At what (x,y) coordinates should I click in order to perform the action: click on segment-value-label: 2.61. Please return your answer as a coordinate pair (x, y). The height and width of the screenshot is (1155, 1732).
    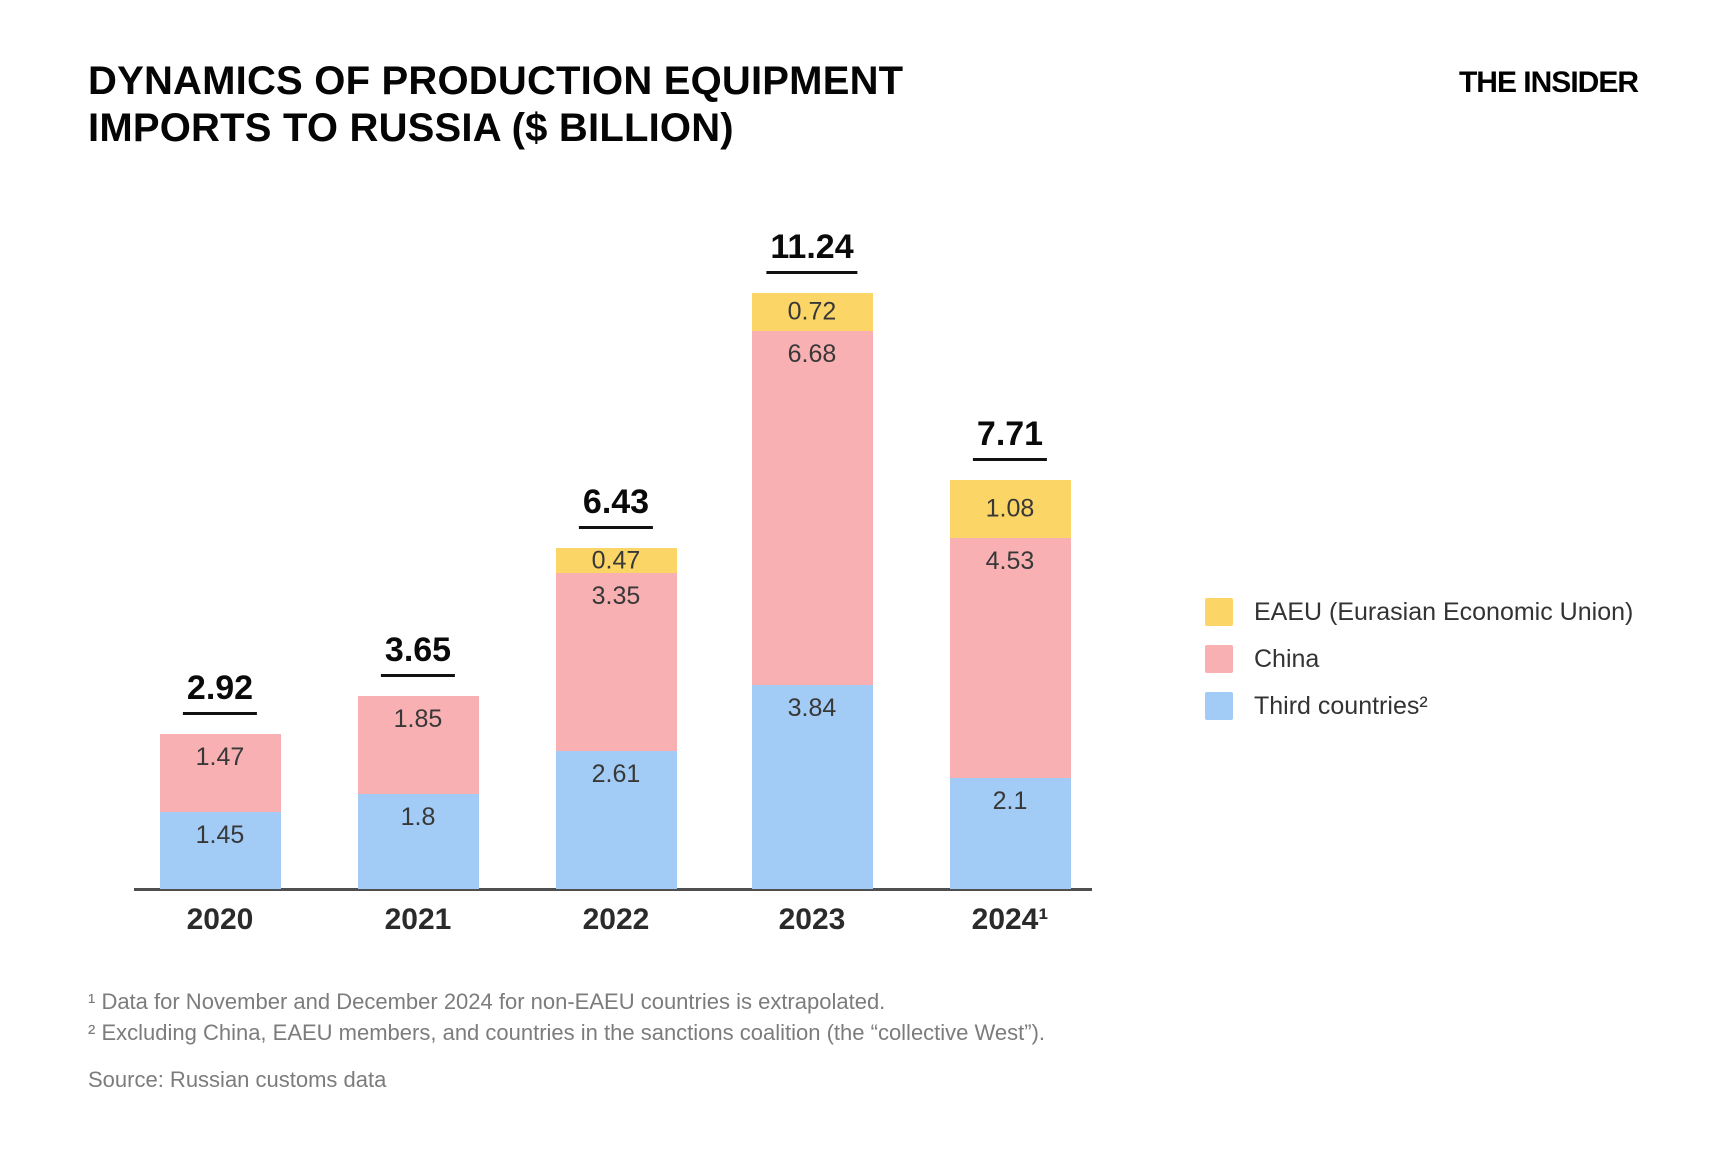
    Looking at the image, I should click on (616, 773).